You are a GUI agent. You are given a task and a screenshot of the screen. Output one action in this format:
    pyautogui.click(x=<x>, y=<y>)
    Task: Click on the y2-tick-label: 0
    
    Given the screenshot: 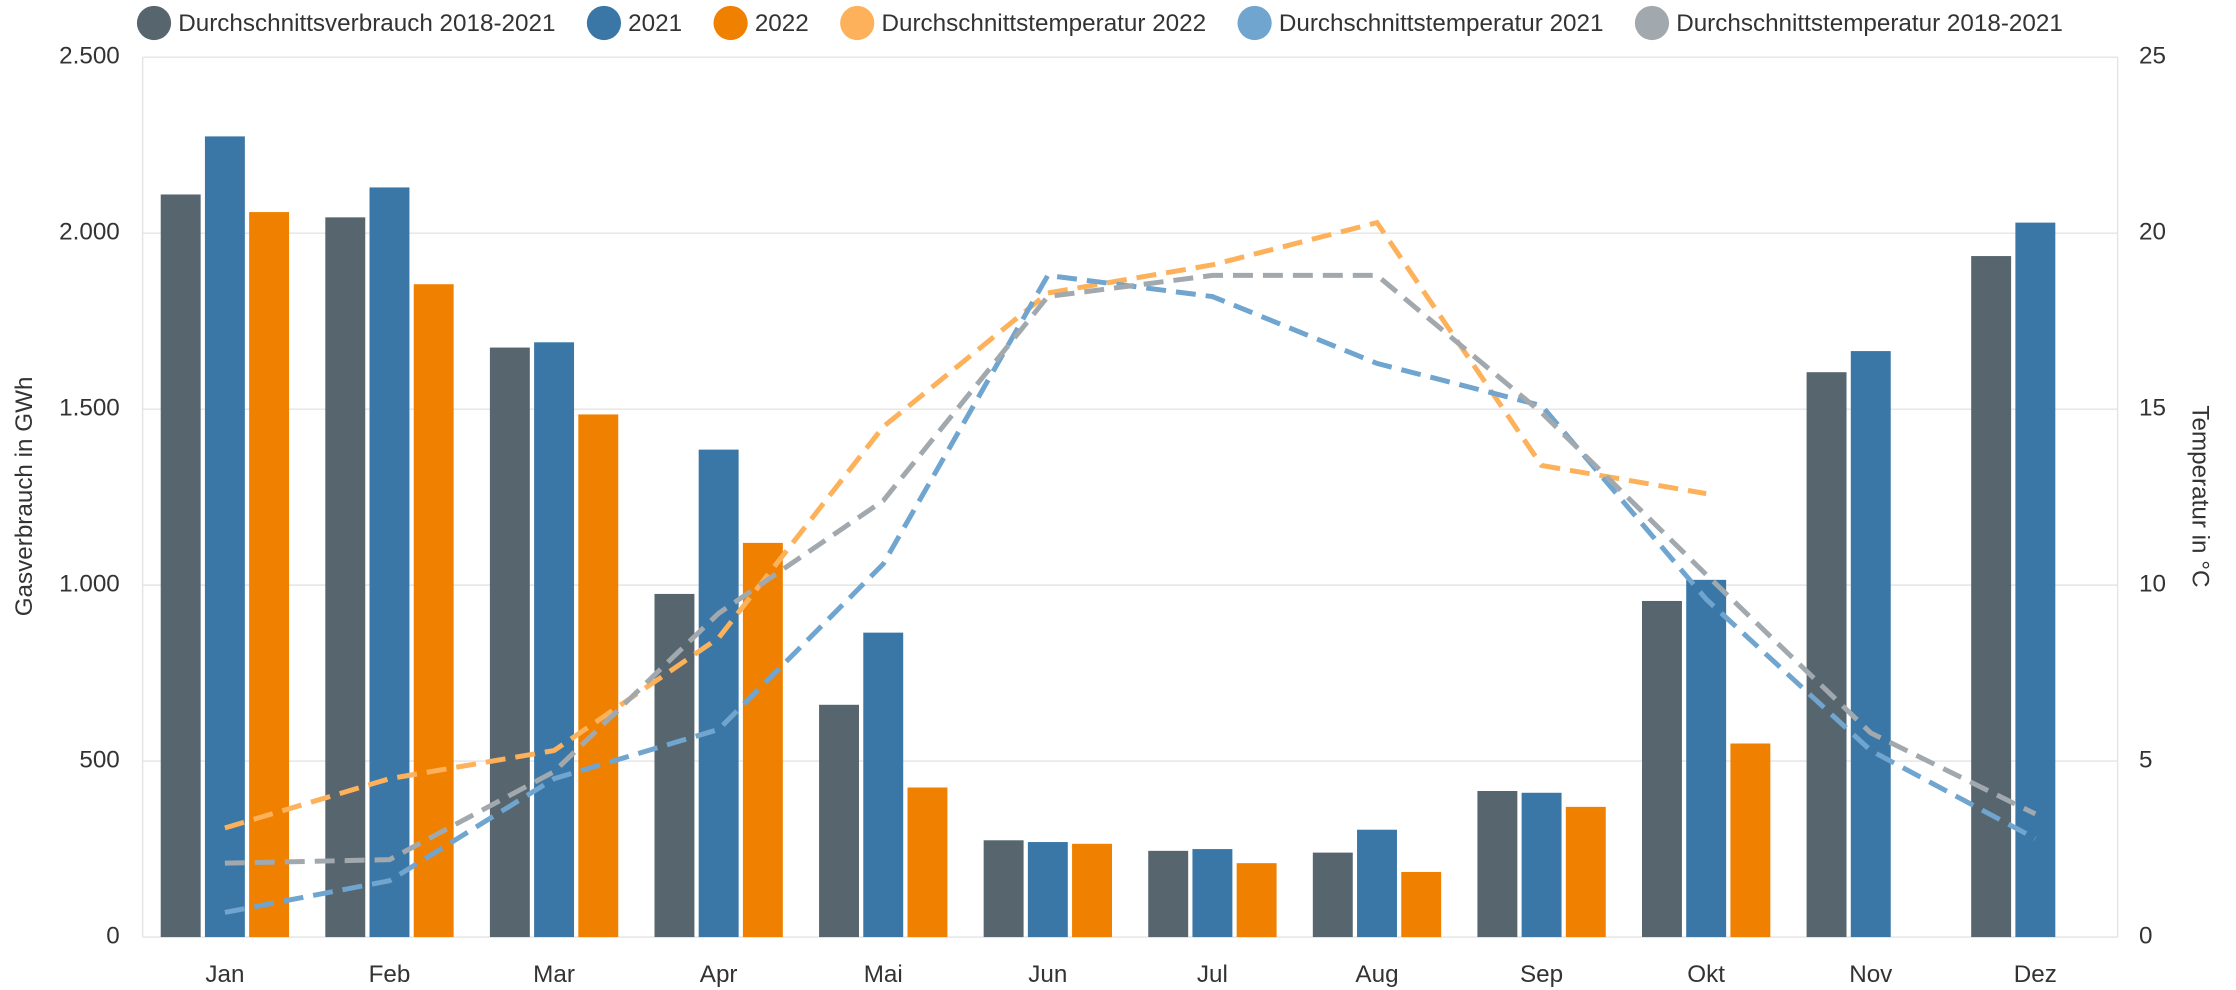 What is the action you would take?
    pyautogui.click(x=2145, y=935)
    